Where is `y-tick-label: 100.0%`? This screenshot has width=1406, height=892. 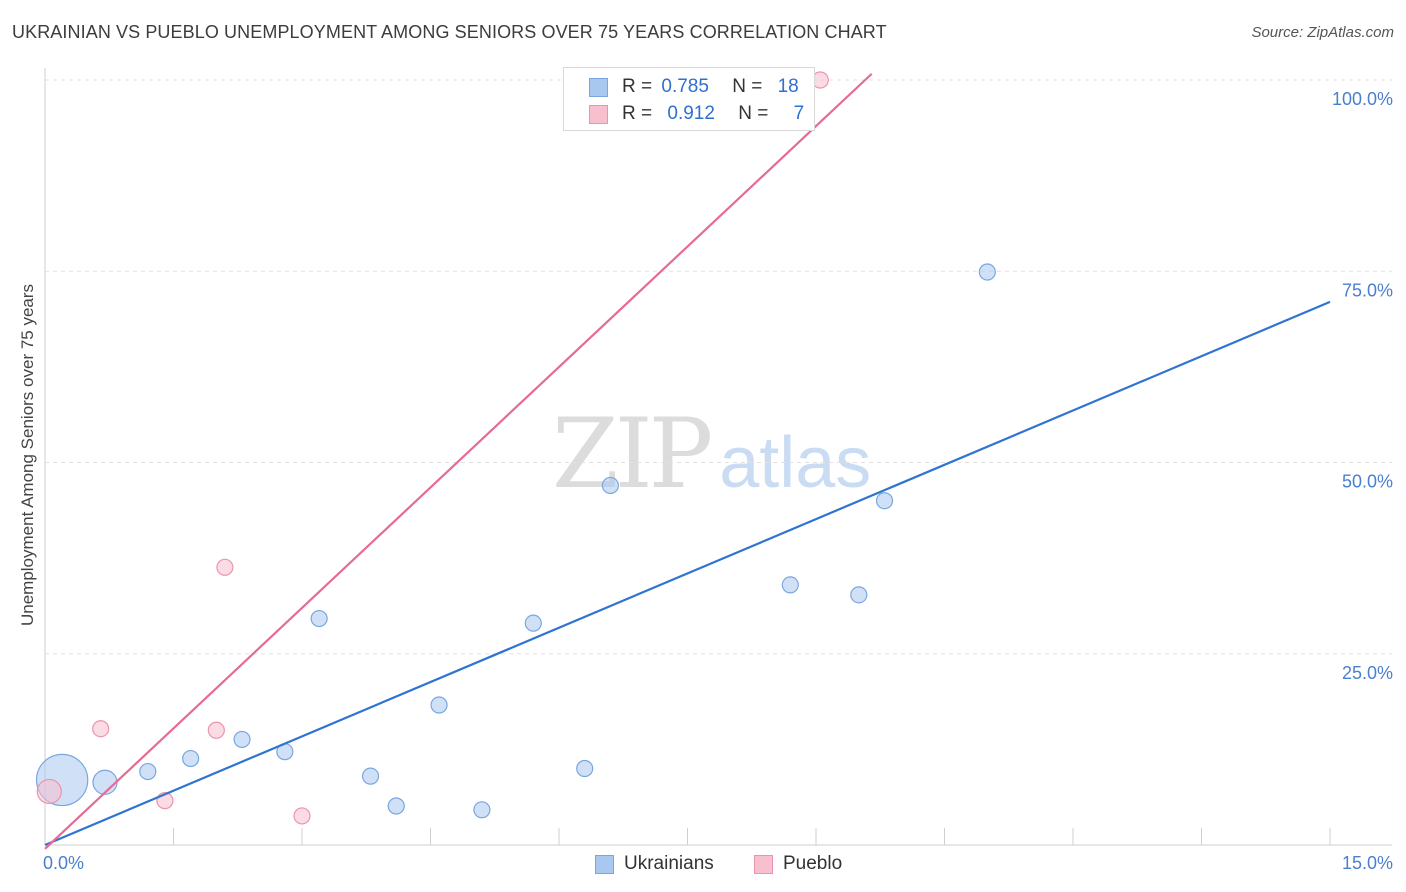 y-tick-label: 100.0% is located at coordinates (1362, 99).